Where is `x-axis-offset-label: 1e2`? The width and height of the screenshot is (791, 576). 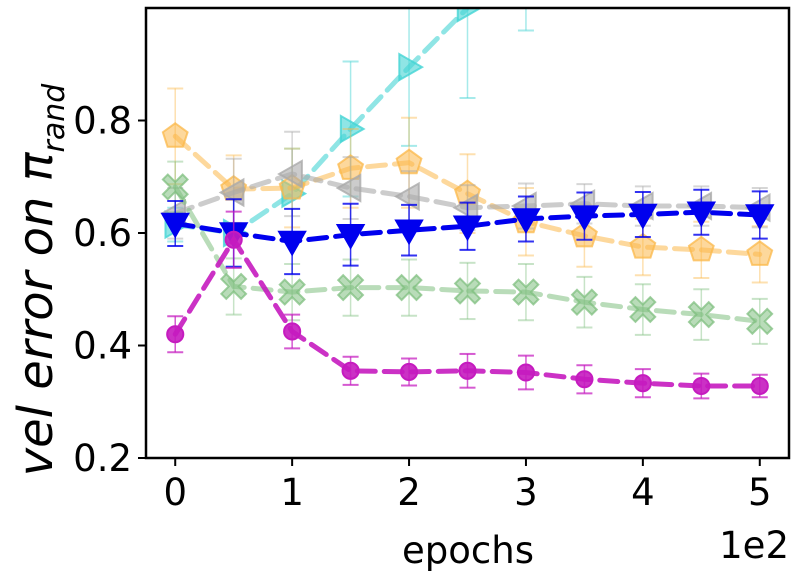 x-axis-offset-label: 1e2 is located at coordinates (754, 545).